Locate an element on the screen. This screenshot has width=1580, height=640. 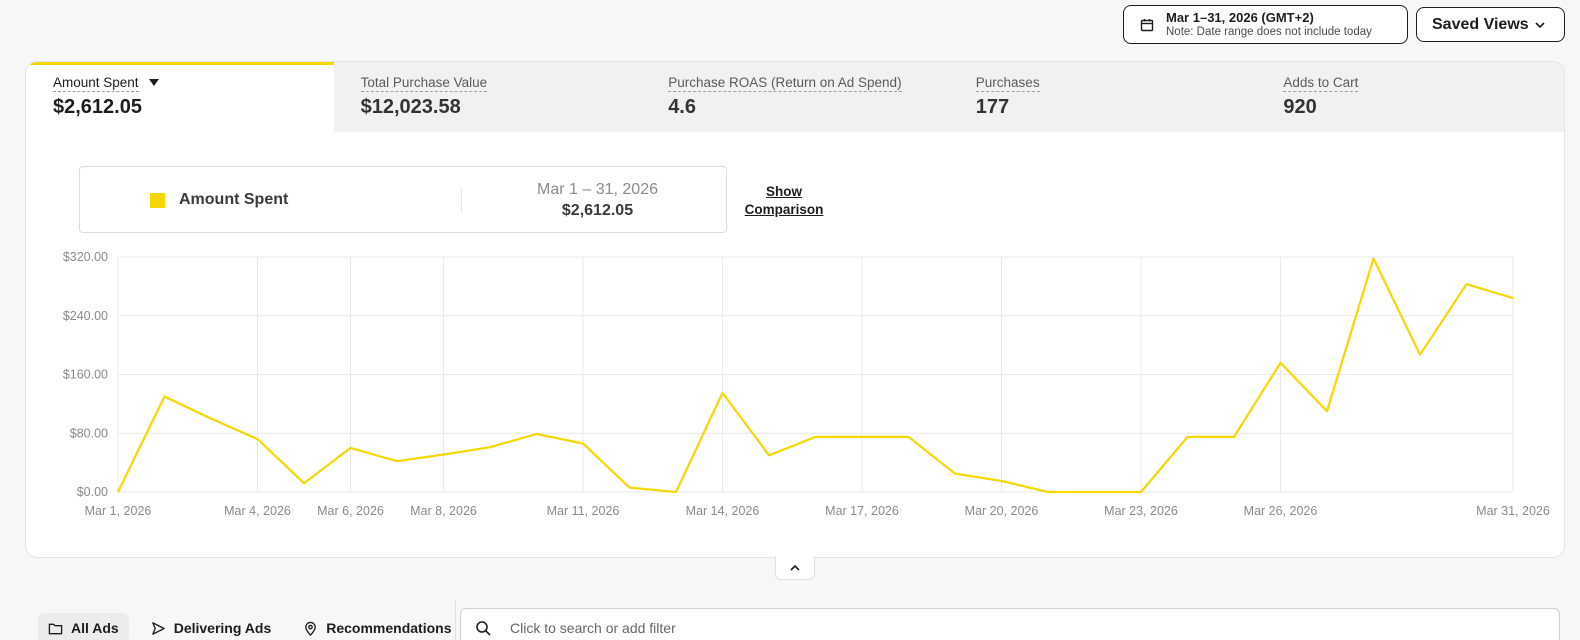
x-tick-label: Mar 17, 2026 is located at coordinates (862, 511).